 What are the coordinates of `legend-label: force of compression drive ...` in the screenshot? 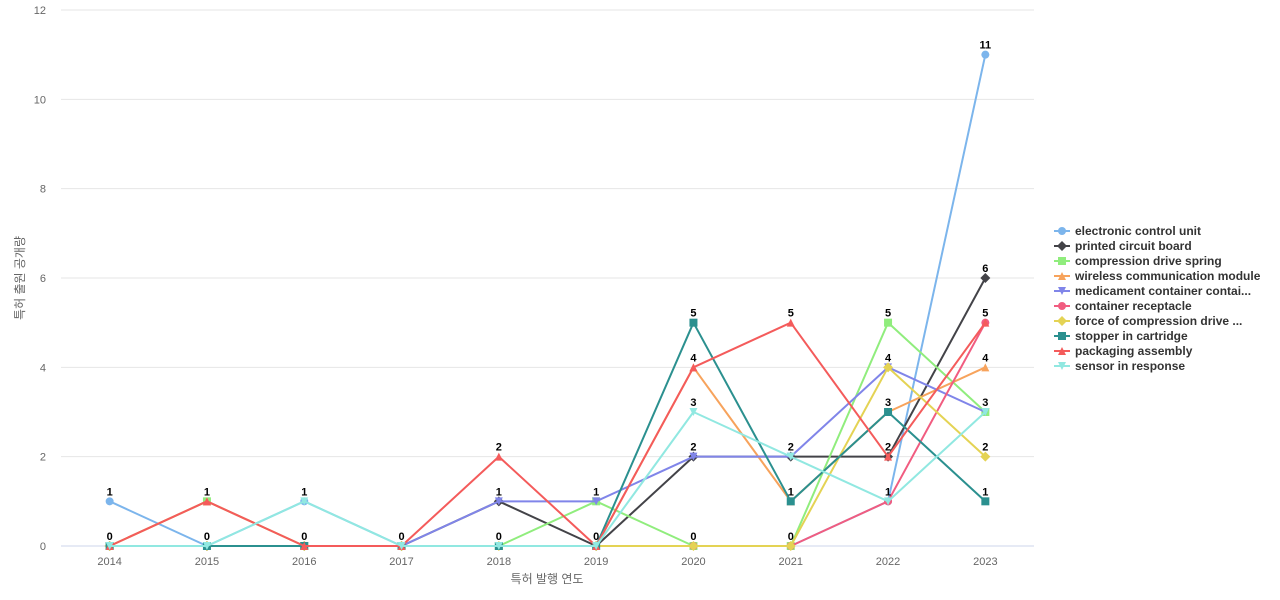 It's located at (1158, 321).